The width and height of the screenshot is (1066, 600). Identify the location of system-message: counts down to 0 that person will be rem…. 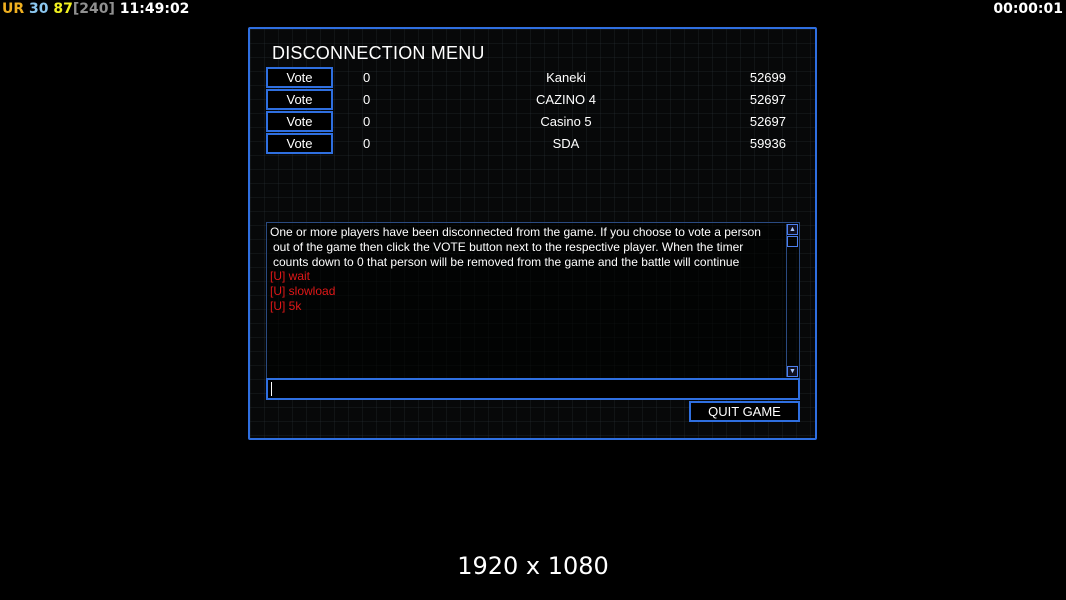
(506, 261).